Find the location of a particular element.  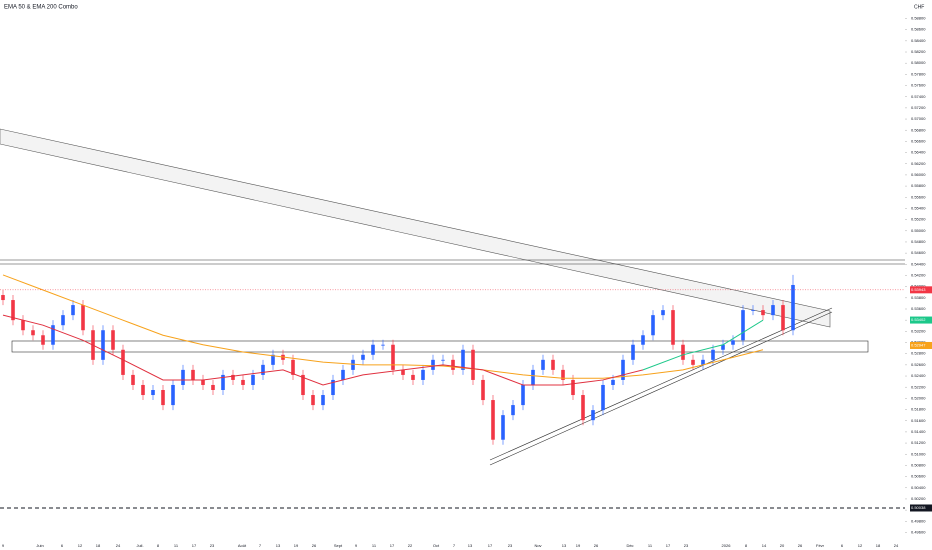

y-tick-label: 0.51200 is located at coordinates (918, 442).